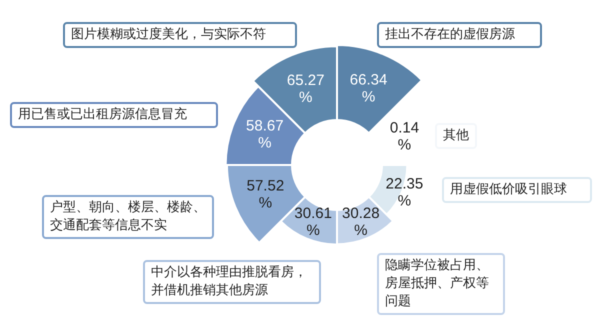  What do you see at coordinates (114, 115) in the screenshot?
I see `category-label: 用已售或已出租房源信息冒充` at bounding box center [114, 115].